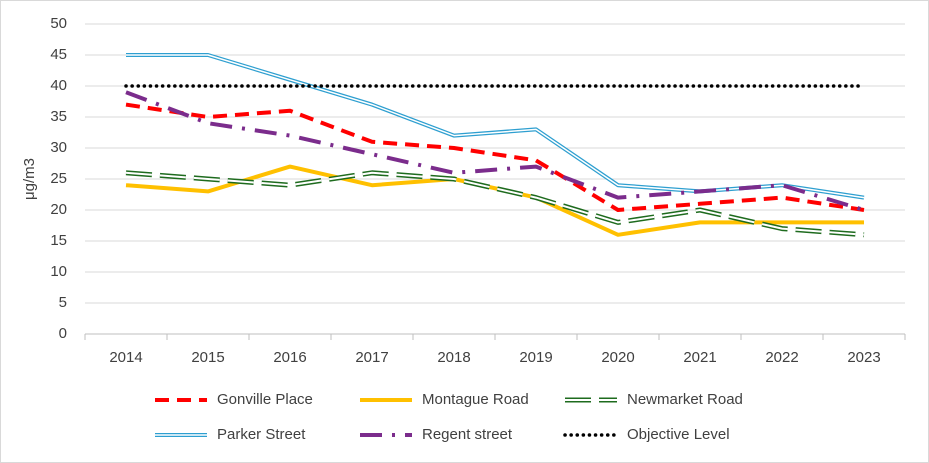 The image size is (929, 463). I want to click on legend-label: Parker Street, so click(261, 434).